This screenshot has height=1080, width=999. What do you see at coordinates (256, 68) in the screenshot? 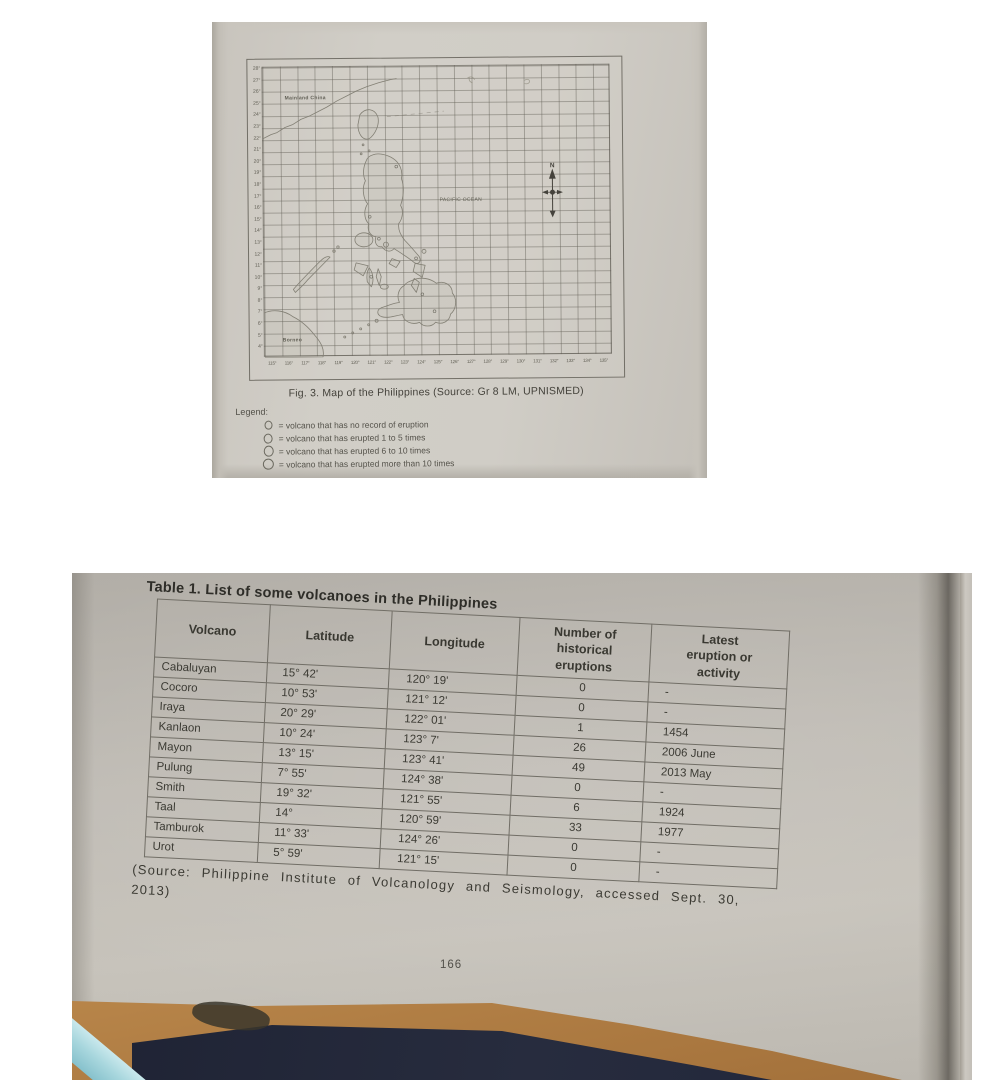
I see `latitude-tick-label: 28°` at bounding box center [256, 68].